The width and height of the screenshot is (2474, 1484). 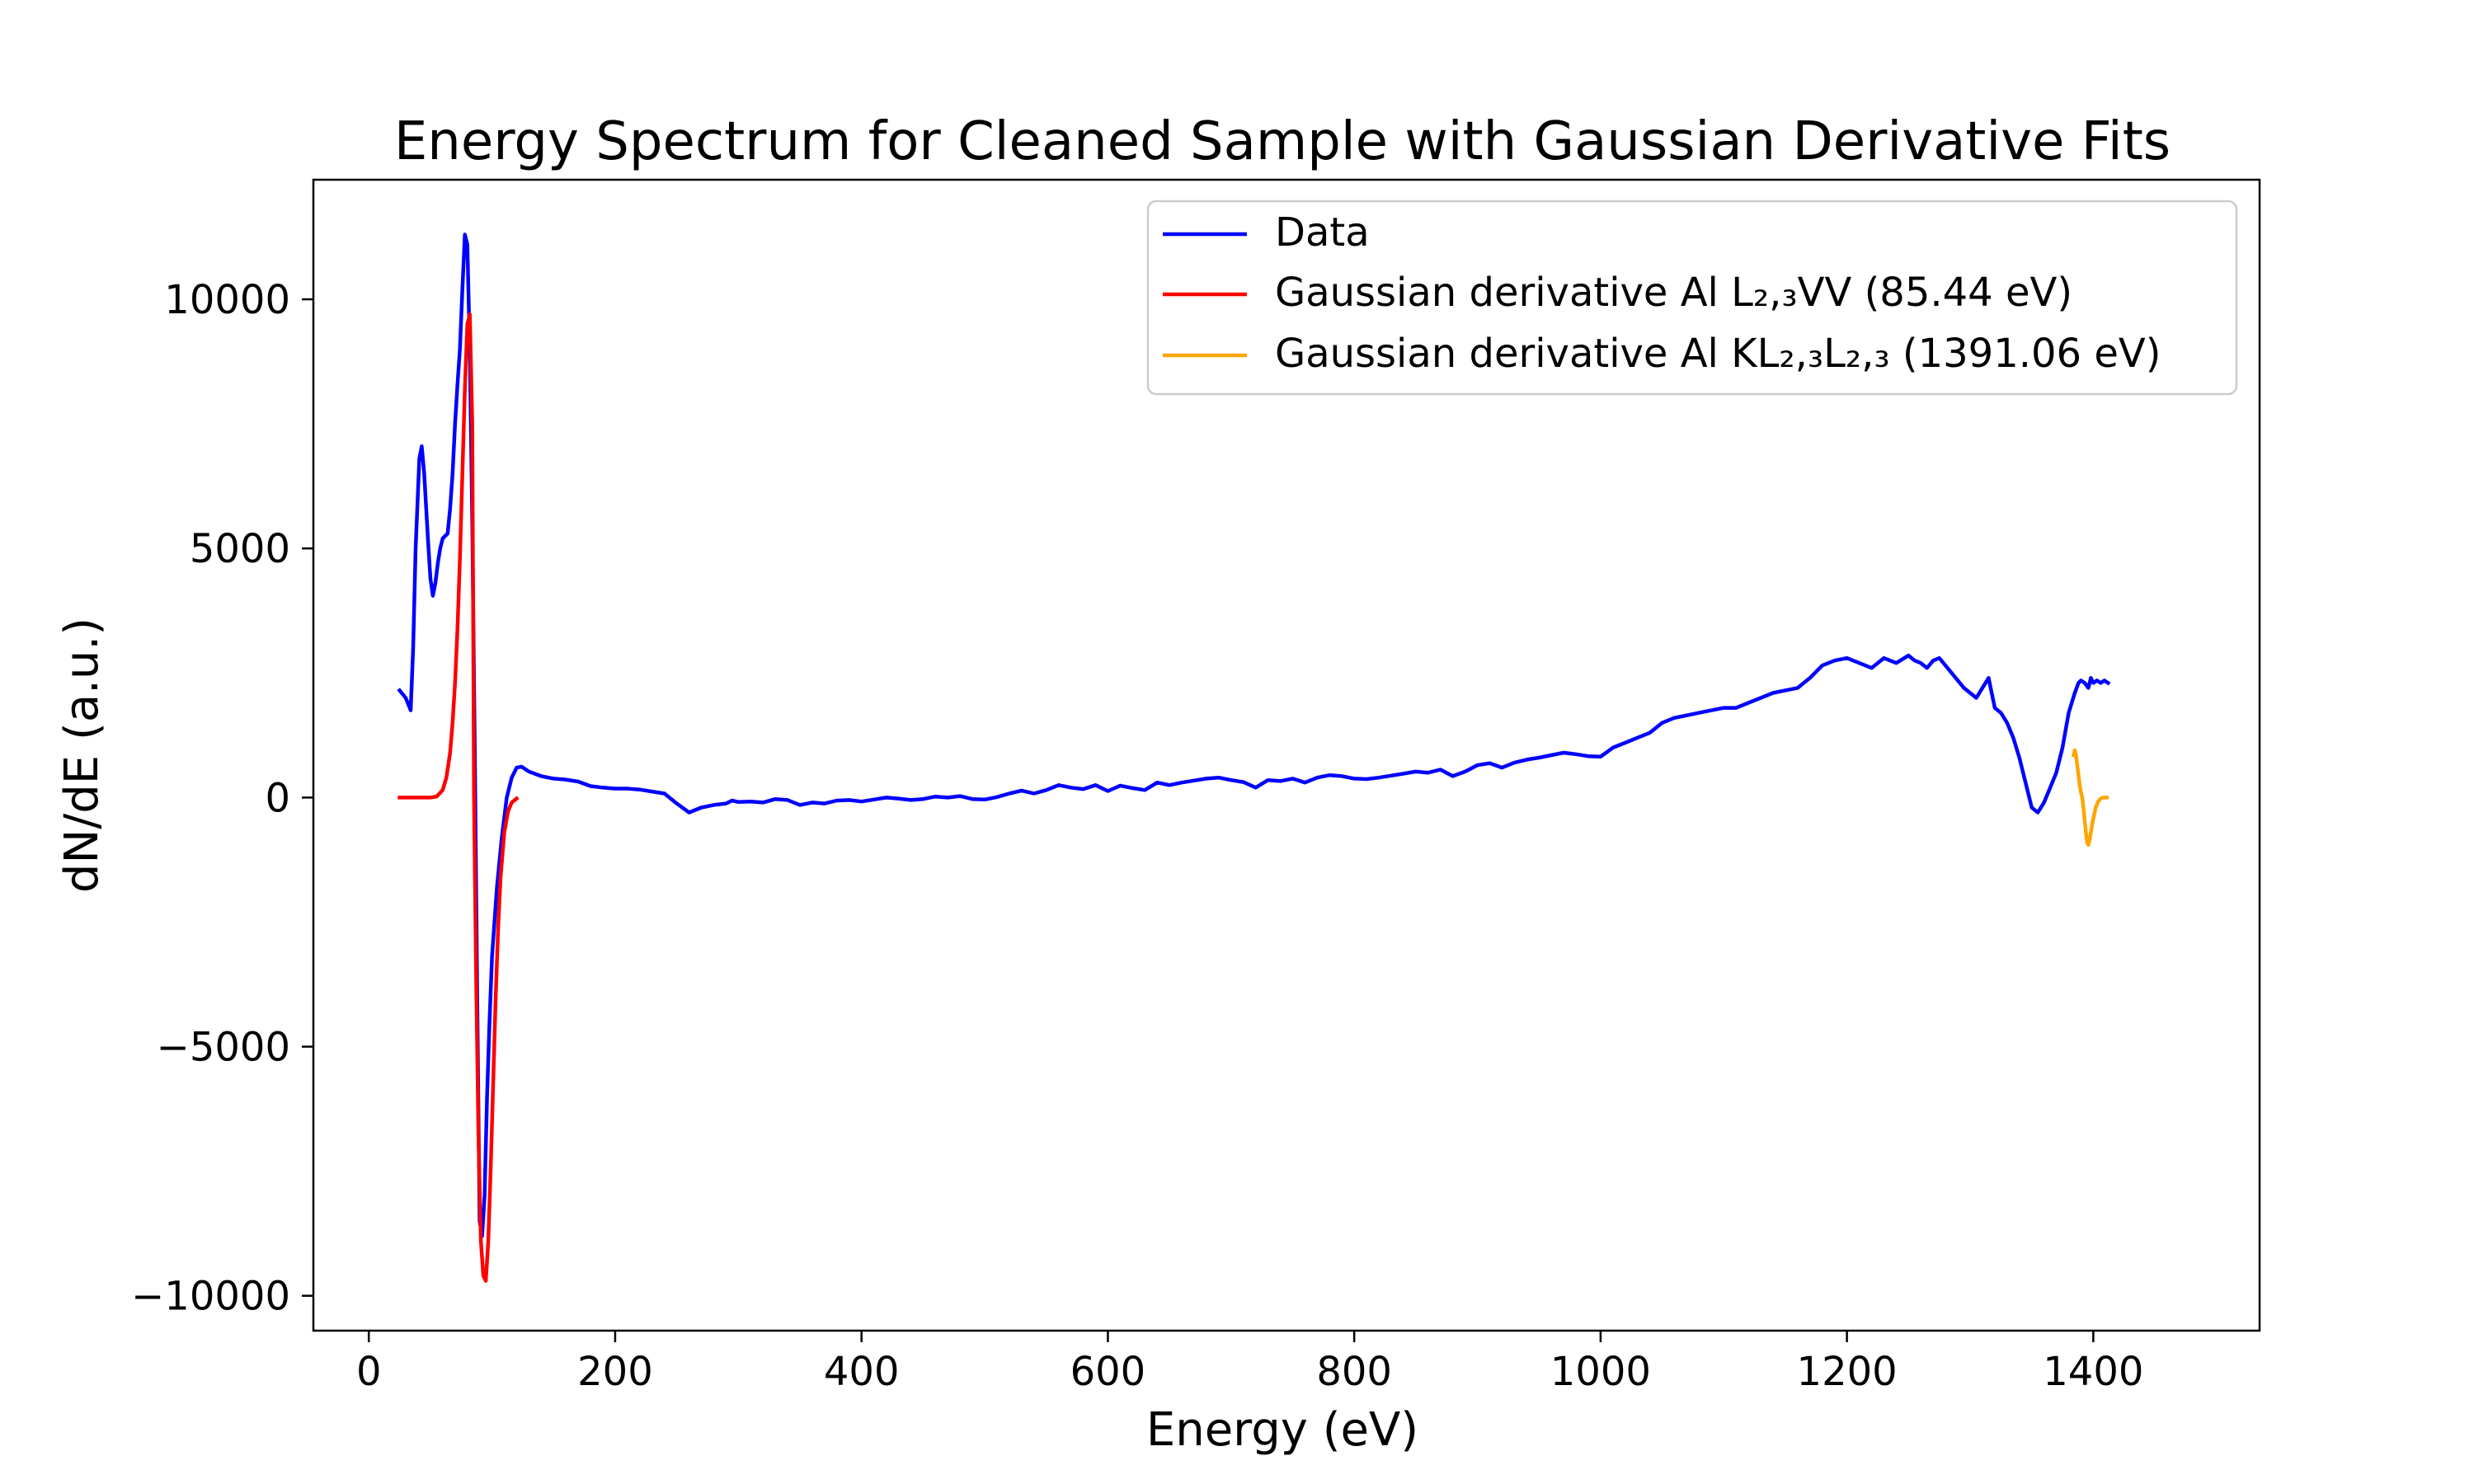 I want to click on x-tick-label: 400, so click(x=862, y=1372).